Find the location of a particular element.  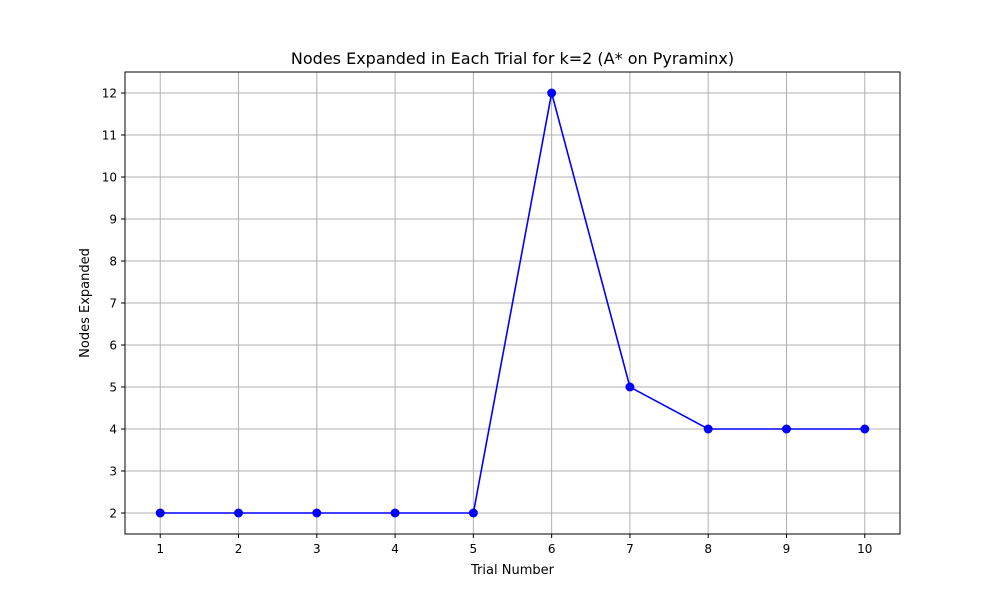

x-tick-label: 5 is located at coordinates (474, 549).